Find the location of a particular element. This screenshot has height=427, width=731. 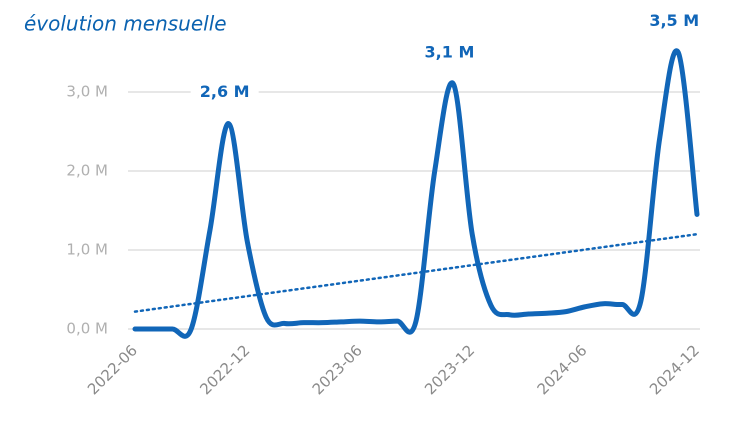

value-label: 2,6 M is located at coordinates (225, 91).